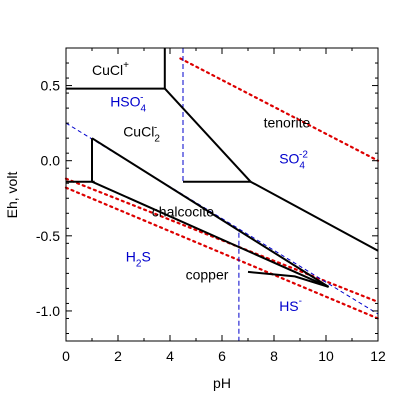 This screenshot has width=400, height=400. Describe the element at coordinates (222, 356) in the screenshot. I see `x-tick-label: 6` at that location.